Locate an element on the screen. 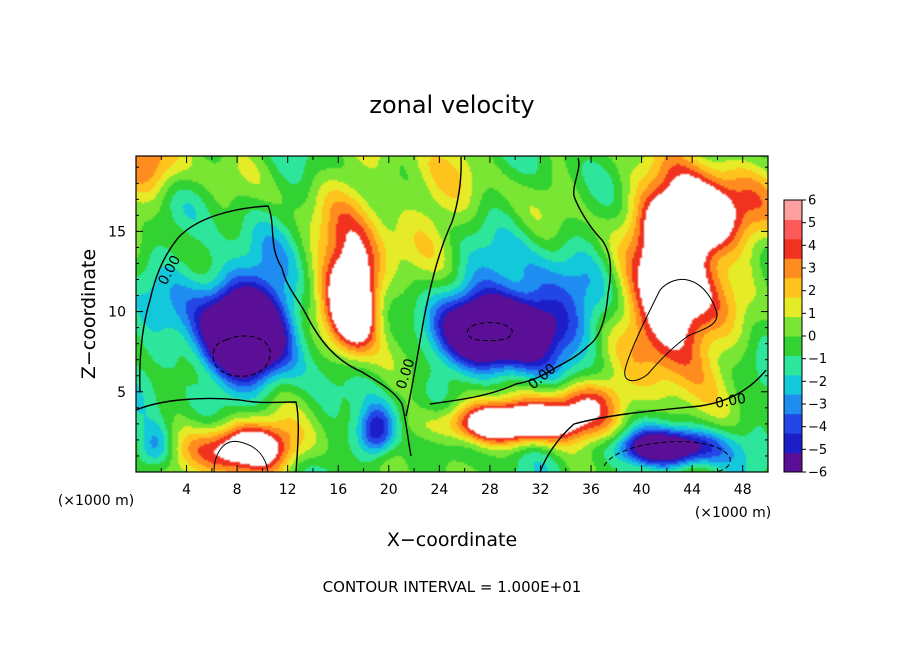 This screenshot has height=654, width=904. x-tick-label: 12 is located at coordinates (288, 490).